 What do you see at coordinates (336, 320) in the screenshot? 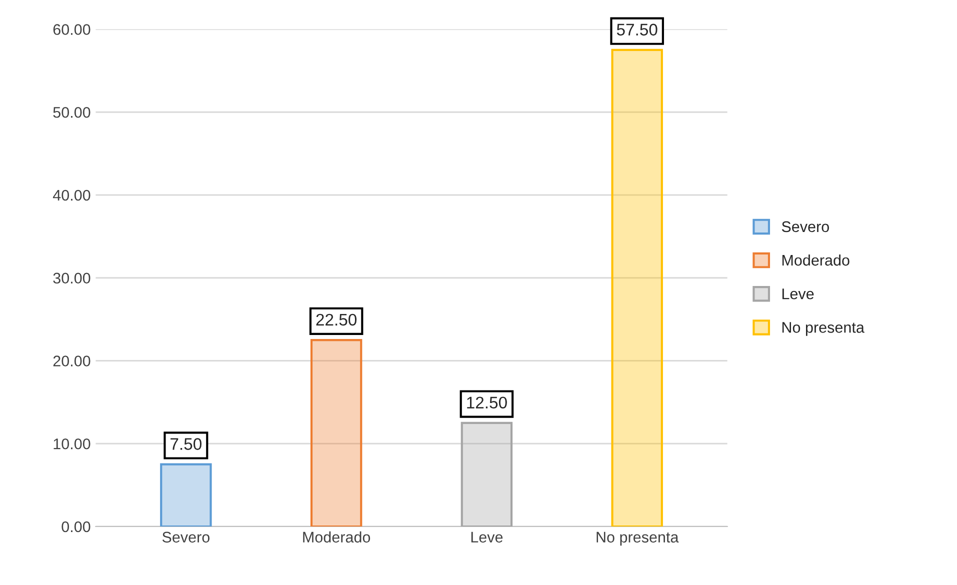
I see `data-label: 22.50` at bounding box center [336, 320].